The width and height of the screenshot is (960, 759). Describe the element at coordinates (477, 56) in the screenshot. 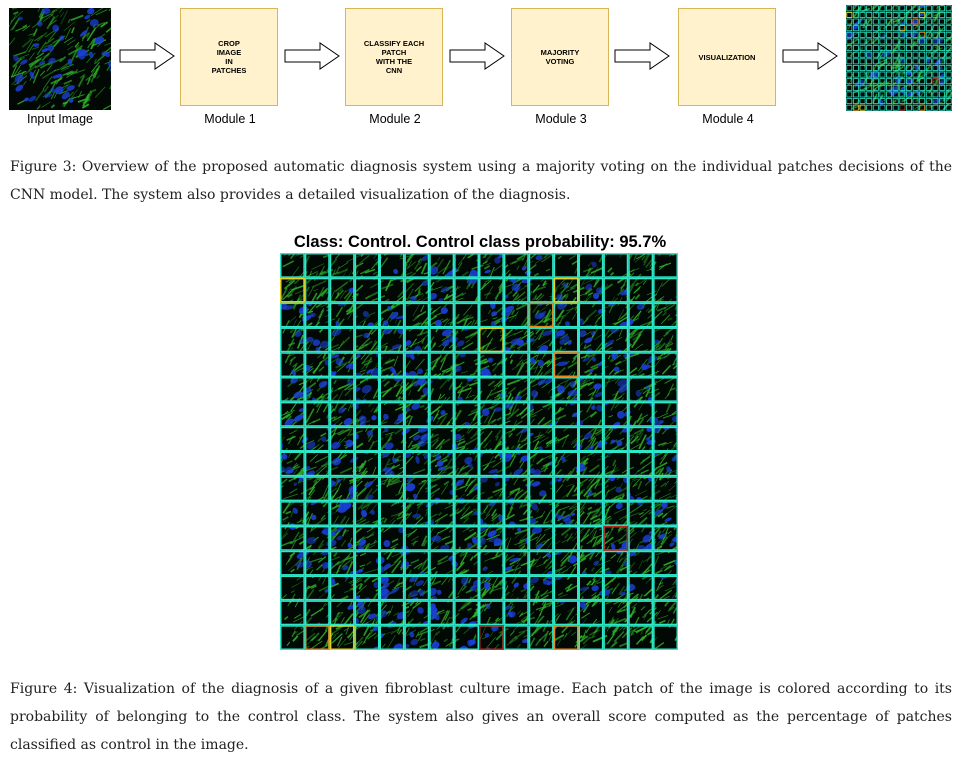

I see `arrow-icon` at that location.